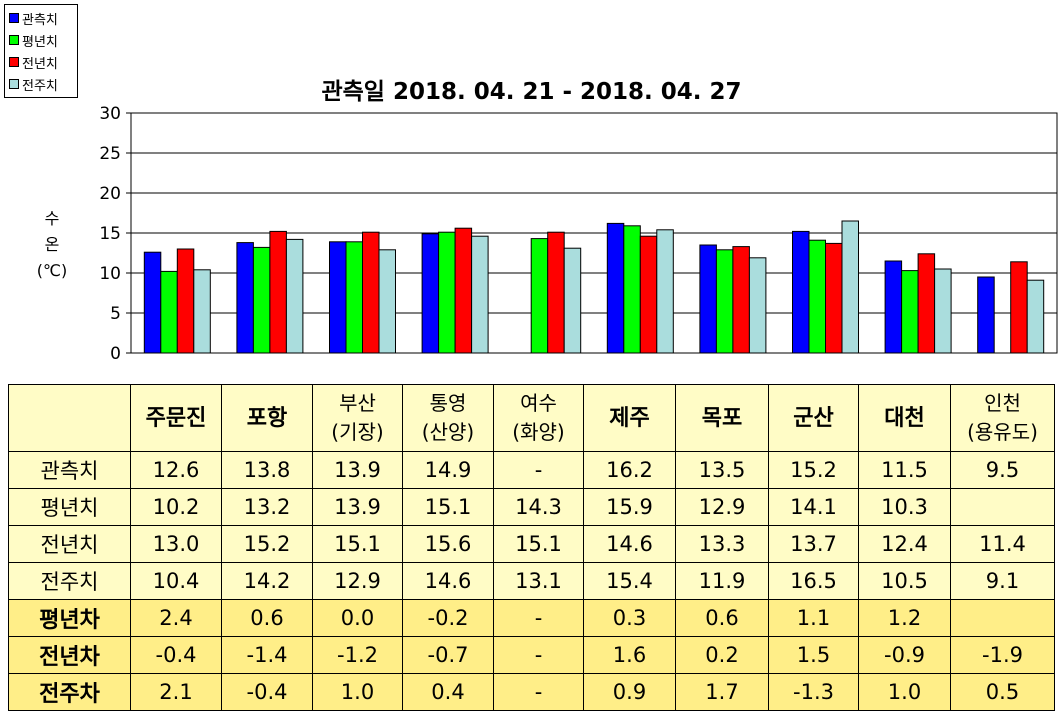 The height and width of the screenshot is (721, 1063). I want to click on table-cell: 9.1, so click(1002, 581).